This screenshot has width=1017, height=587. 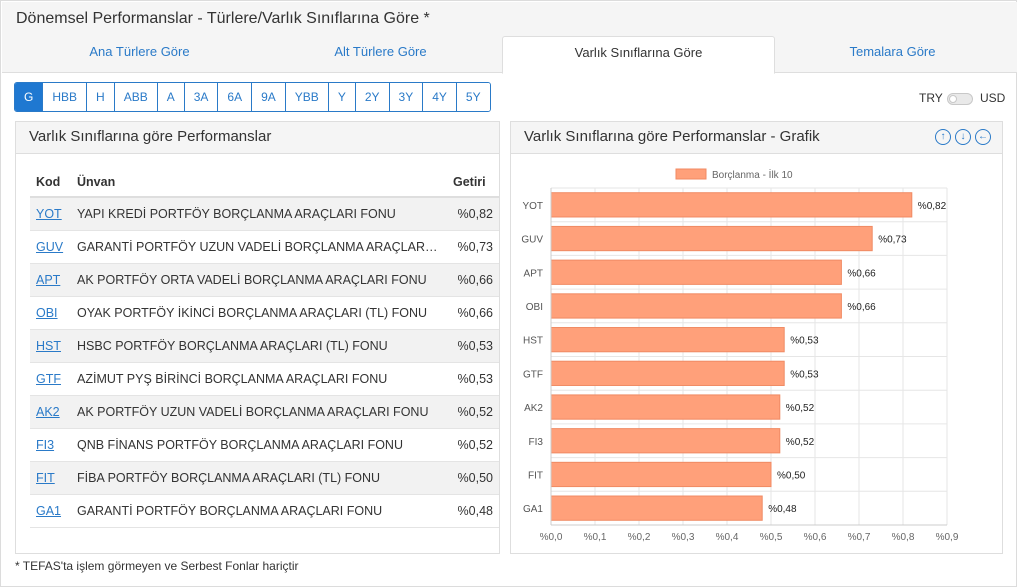 What do you see at coordinates (667, 340) in the screenshot?
I see `bar-hst` at bounding box center [667, 340].